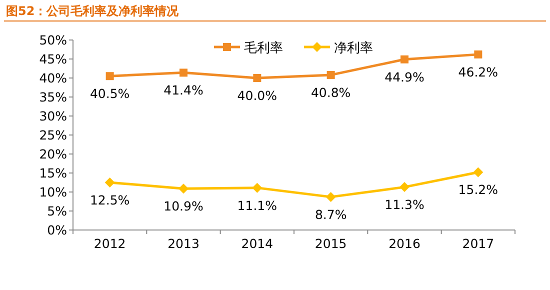 The width and height of the screenshot is (550, 290). I want to click on data-label: 11.3%, so click(404, 204).